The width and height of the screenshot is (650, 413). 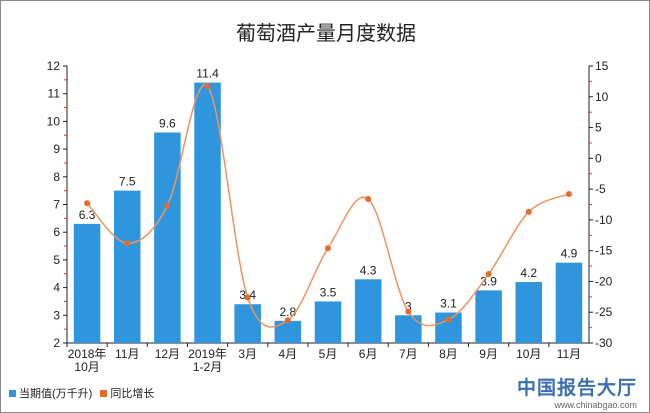 I want to click on legend: 当期值(万千升) 同比增长, so click(x=81, y=393).